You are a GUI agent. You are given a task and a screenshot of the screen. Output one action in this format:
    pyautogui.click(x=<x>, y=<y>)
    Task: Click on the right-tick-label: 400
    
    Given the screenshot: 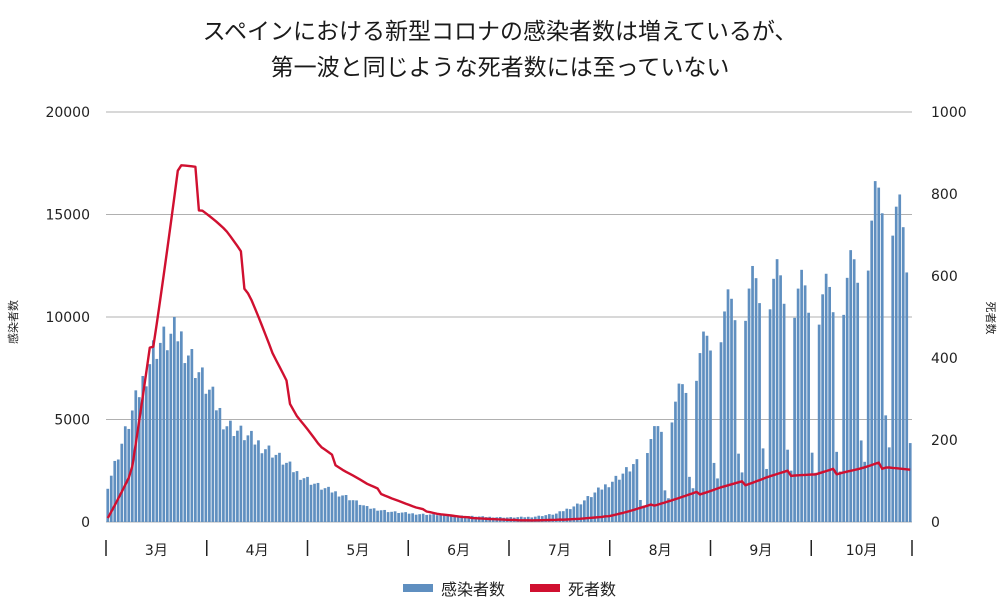 What is the action you would take?
    pyautogui.click(x=944, y=359)
    